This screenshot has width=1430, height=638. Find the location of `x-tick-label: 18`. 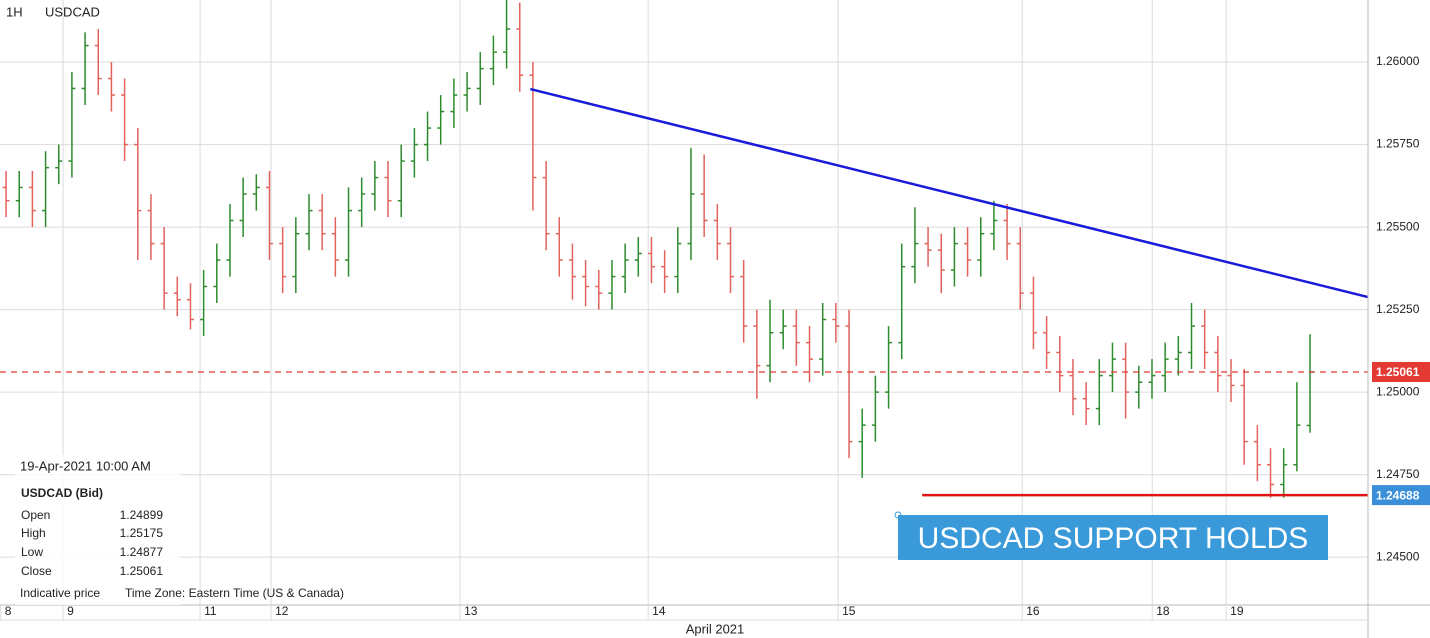

x-tick-label: 18 is located at coordinates (1163, 611).